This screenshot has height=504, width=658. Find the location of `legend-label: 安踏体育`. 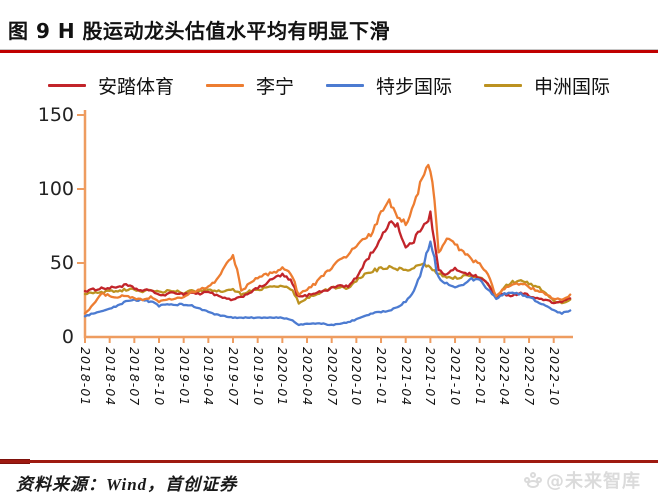

legend-label: 安踏体育 is located at coordinates (135, 87).